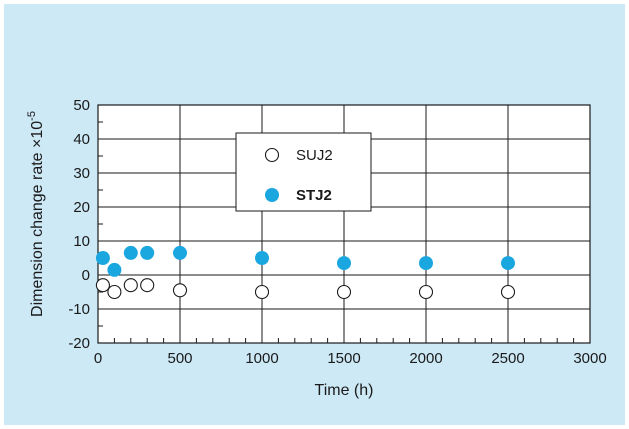  I want to click on x-tick-label: 3000, so click(589, 358).